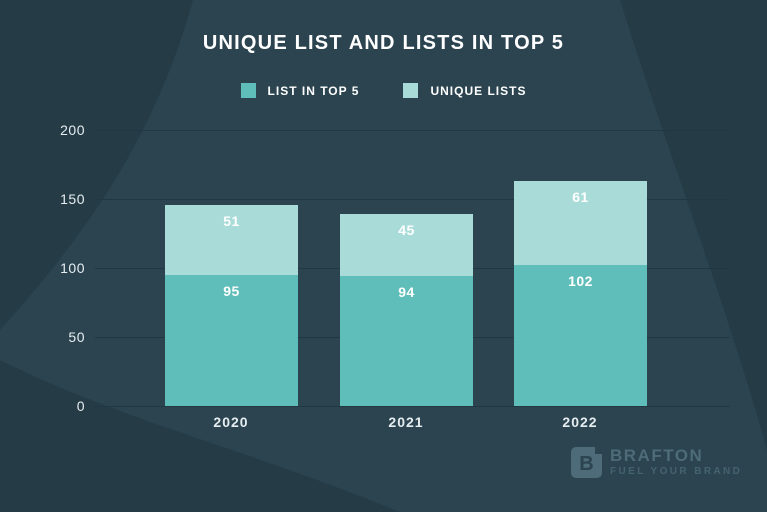 The image size is (767, 512). What do you see at coordinates (580, 223) in the screenshot?
I see `bar-2022-unique-lists: 61` at bounding box center [580, 223].